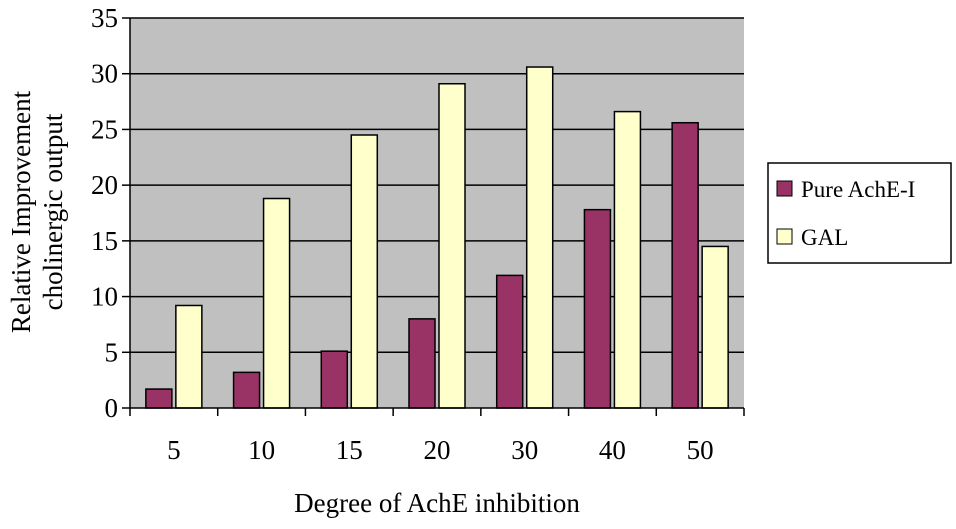 This screenshot has height=529, width=956. Describe the element at coordinates (824, 237) in the screenshot. I see `legend-label-gal: GAL` at that location.